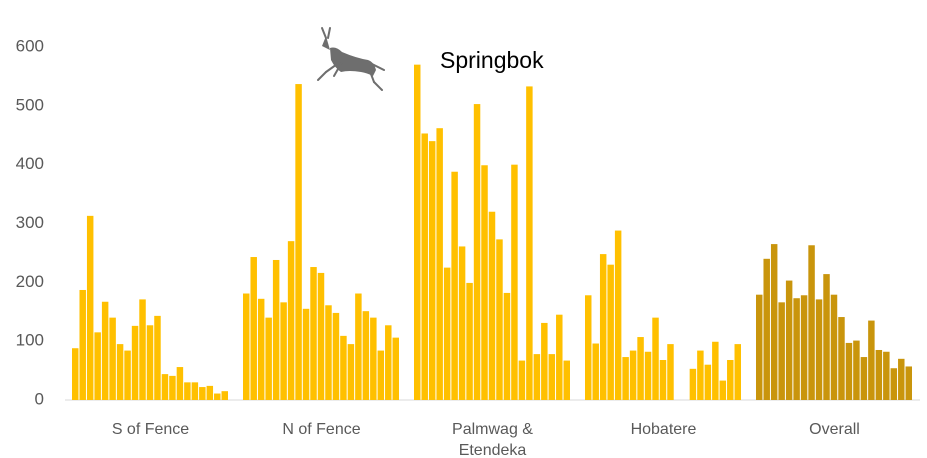  Describe the element at coordinates (150, 429) in the screenshot. I see `x-category-label: S of Fence` at that location.